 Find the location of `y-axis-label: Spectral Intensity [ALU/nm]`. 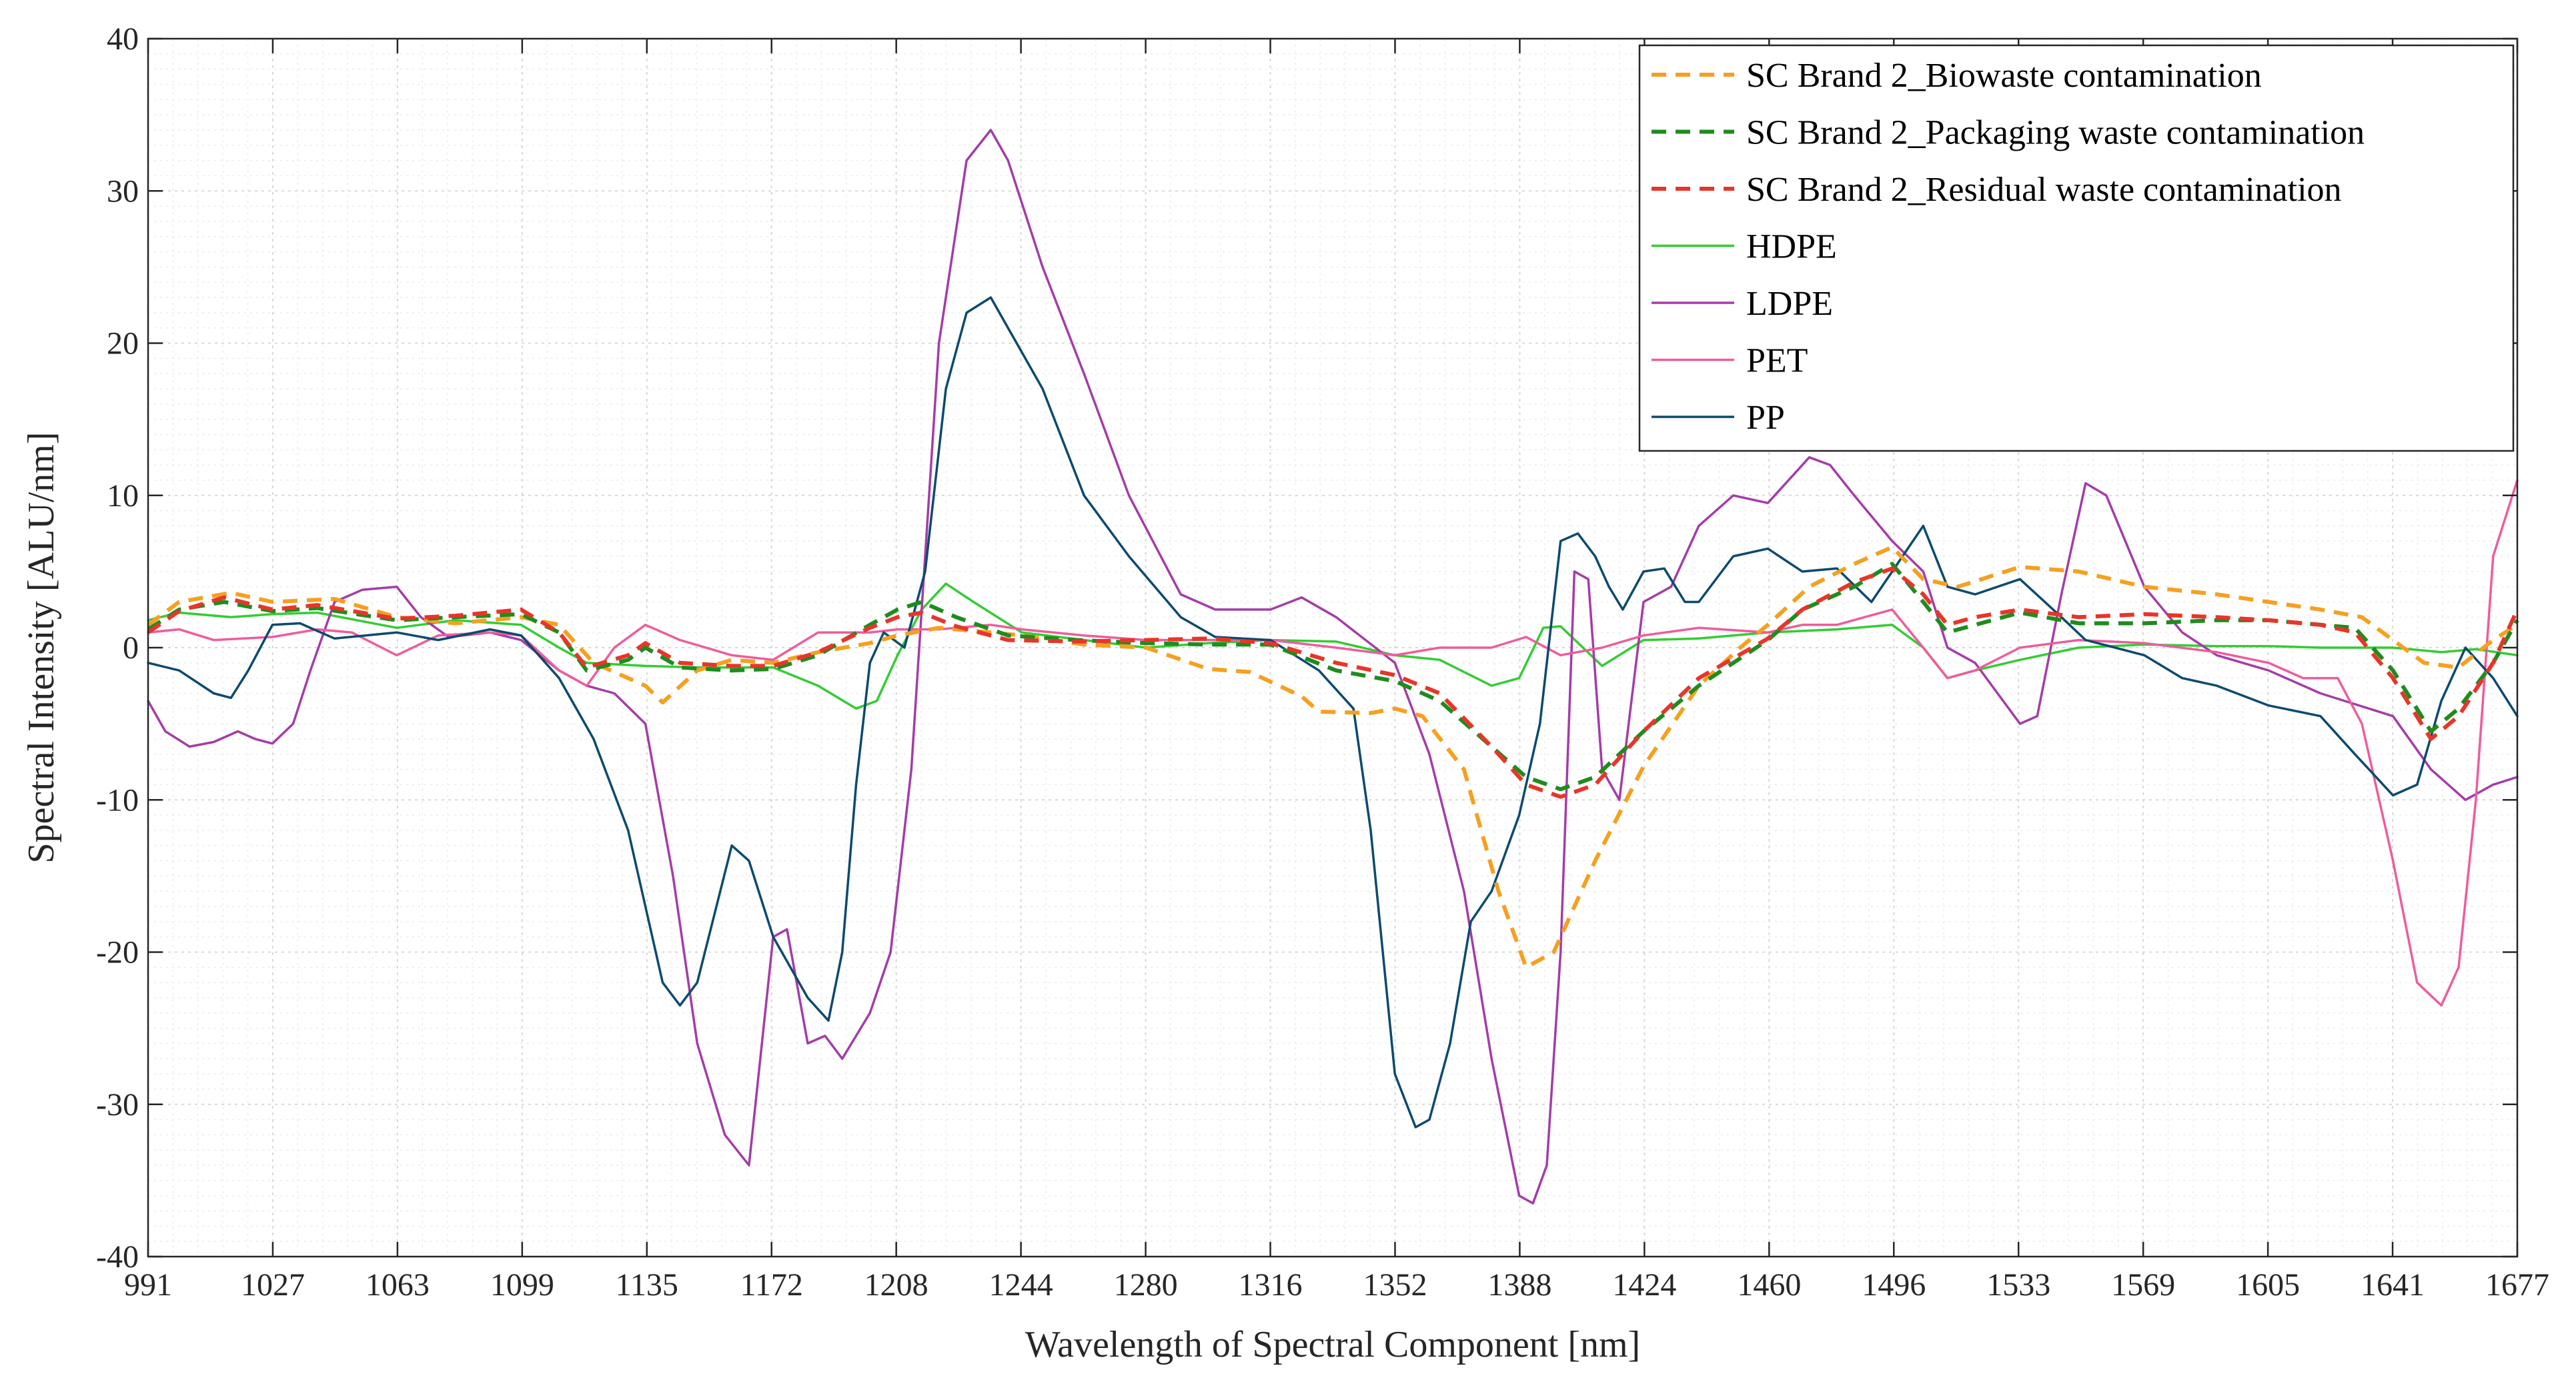

y-axis-label: Spectral Intensity [ALU/nm] is located at coordinates (41, 648).